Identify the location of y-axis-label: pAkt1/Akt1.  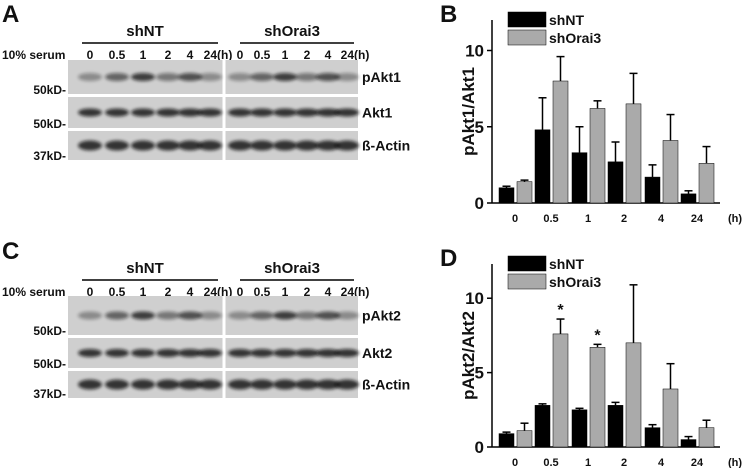
(468, 111).